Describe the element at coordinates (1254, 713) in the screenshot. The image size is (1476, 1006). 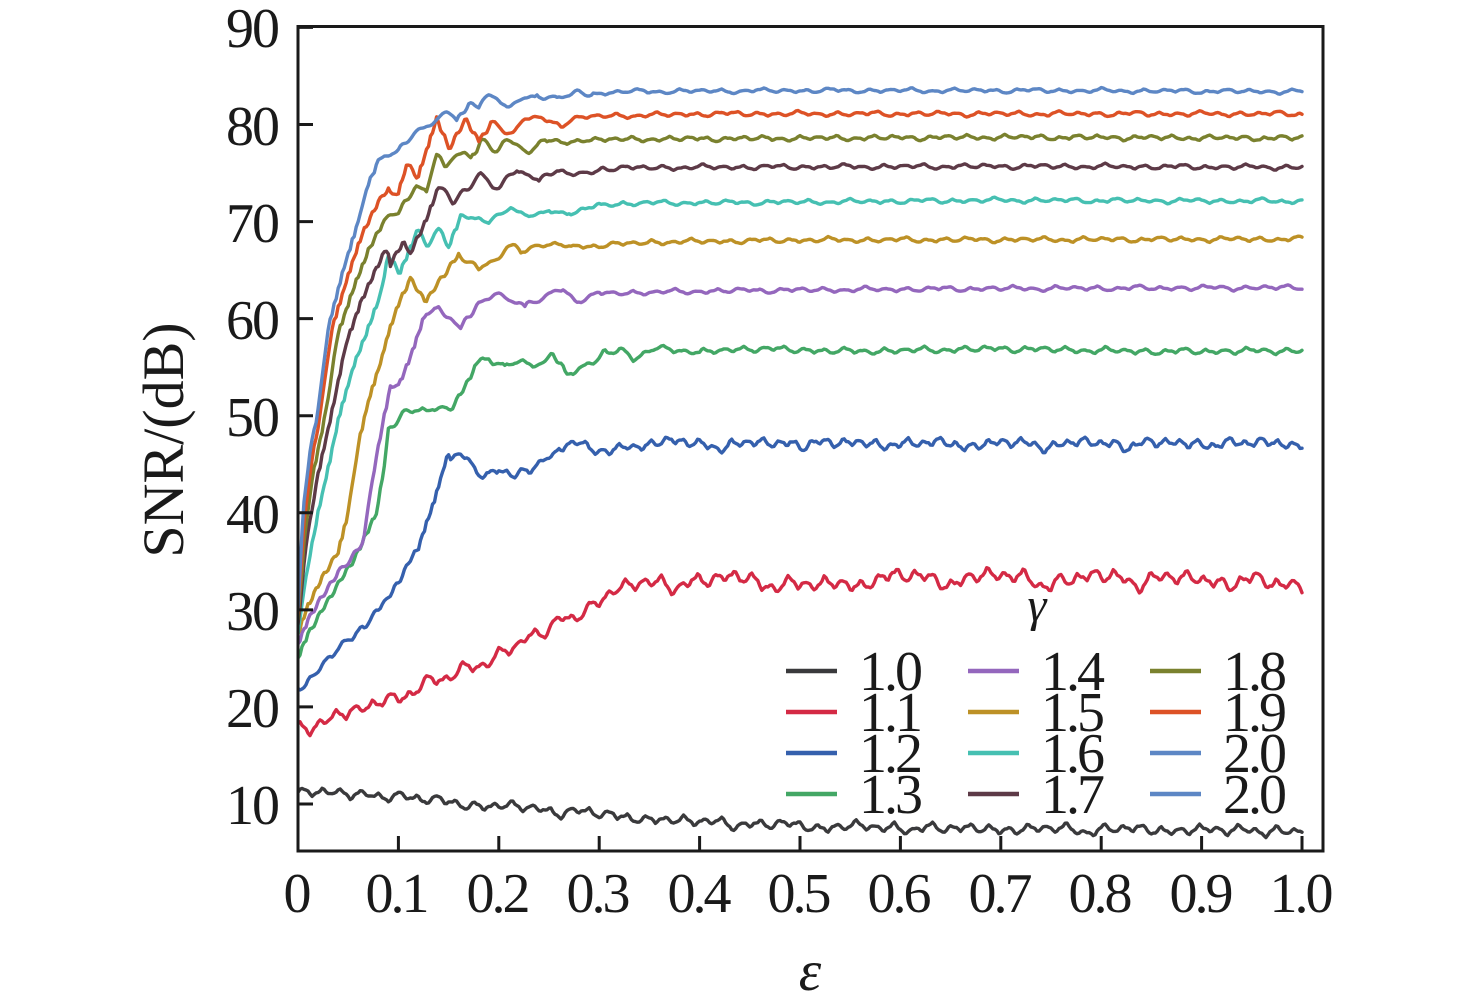
I see `svg-text: 1.9` at that location.